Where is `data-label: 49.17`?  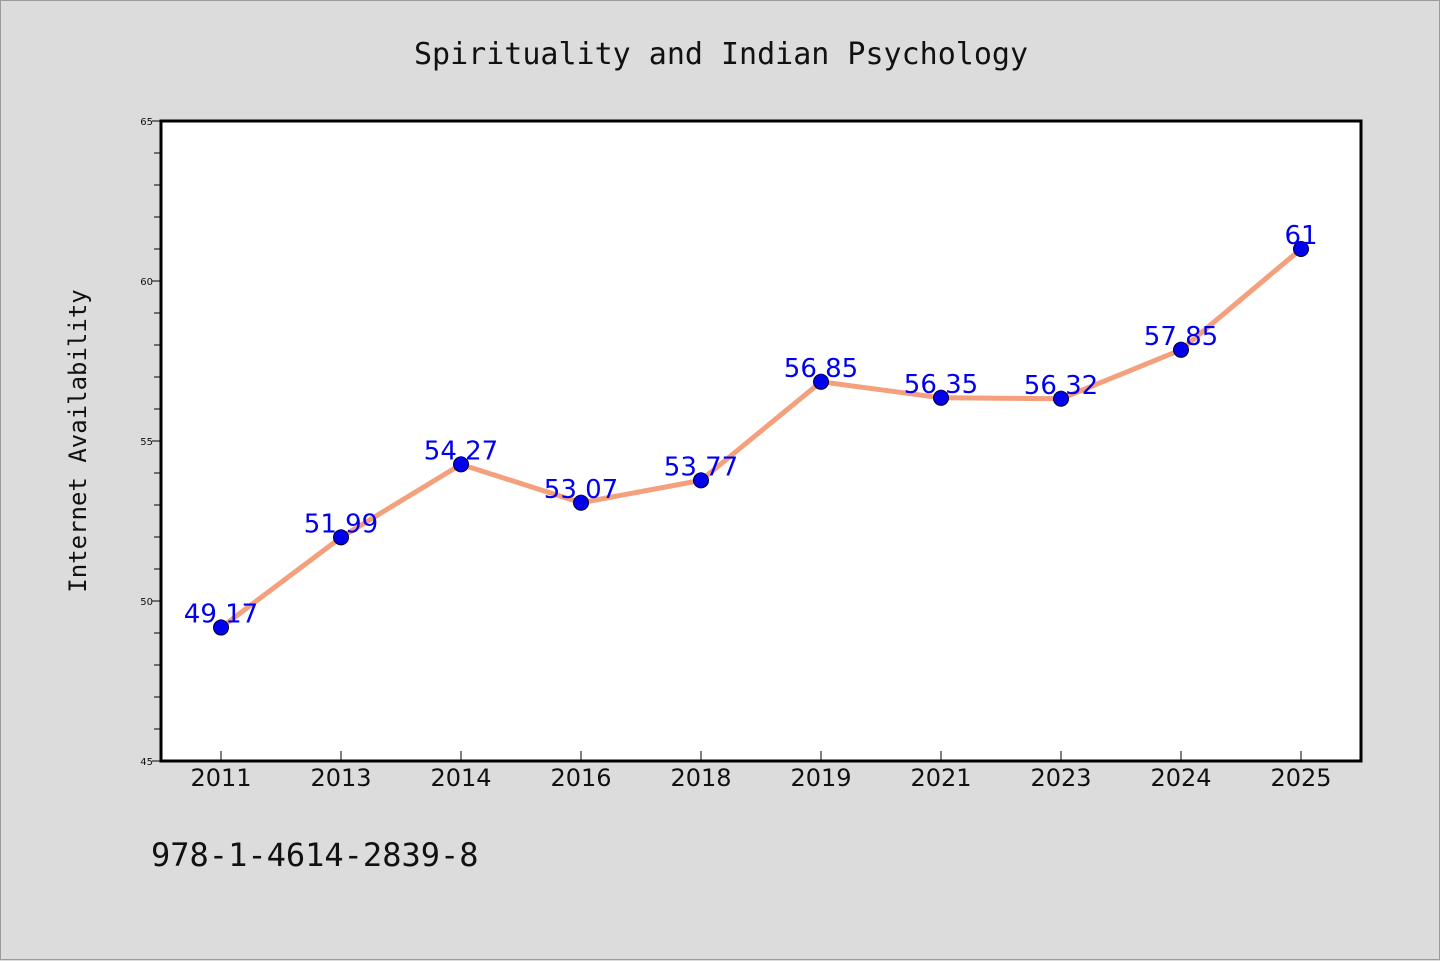
data-label: 49.17 is located at coordinates (221, 615).